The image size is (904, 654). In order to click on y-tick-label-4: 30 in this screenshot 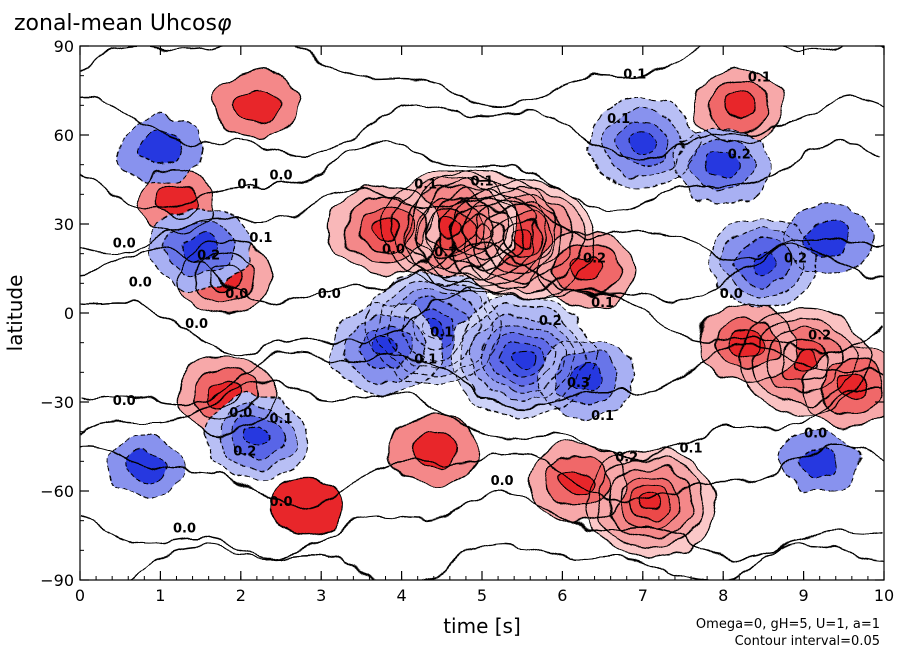, I will do `click(64, 224)`.